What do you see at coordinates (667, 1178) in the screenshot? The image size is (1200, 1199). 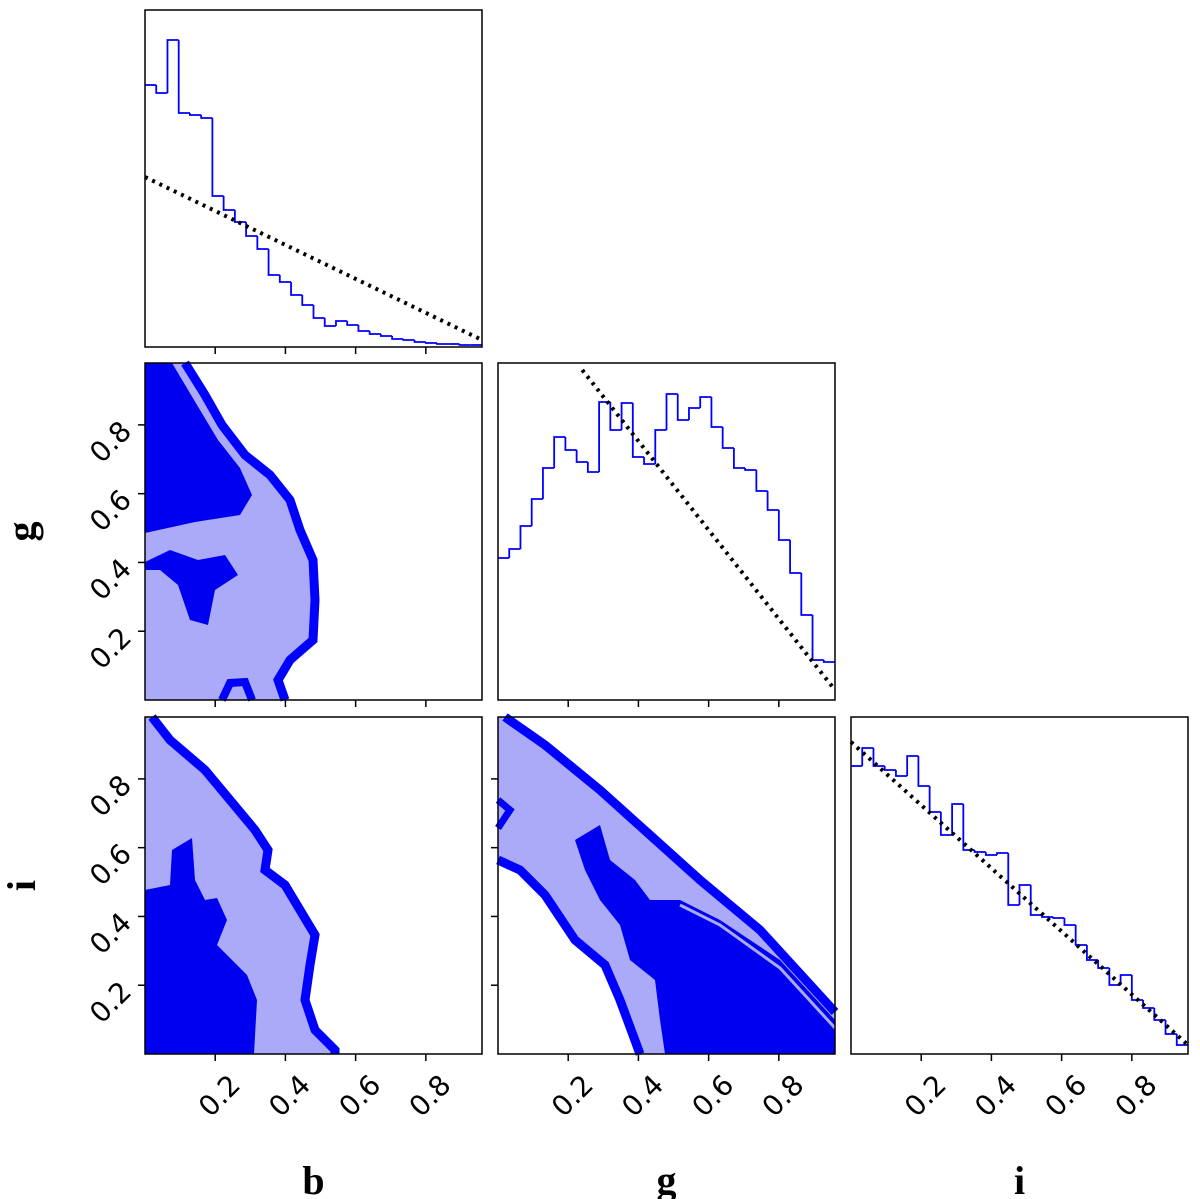 I see `x-axis-label: g` at bounding box center [667, 1178].